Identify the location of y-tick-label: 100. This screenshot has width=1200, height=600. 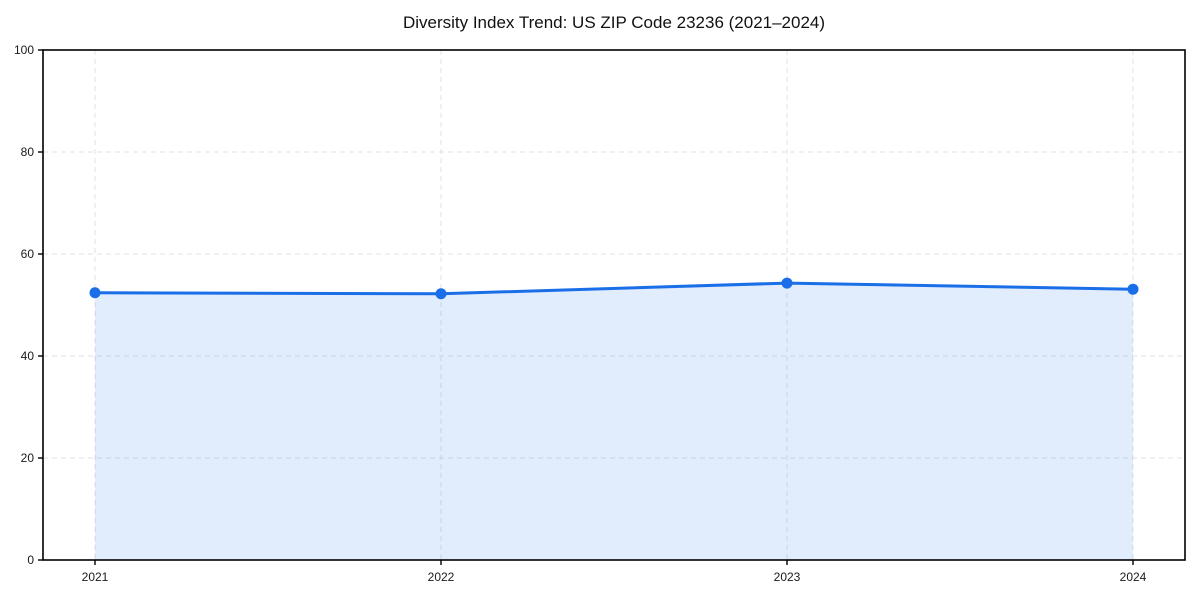
(24, 50).